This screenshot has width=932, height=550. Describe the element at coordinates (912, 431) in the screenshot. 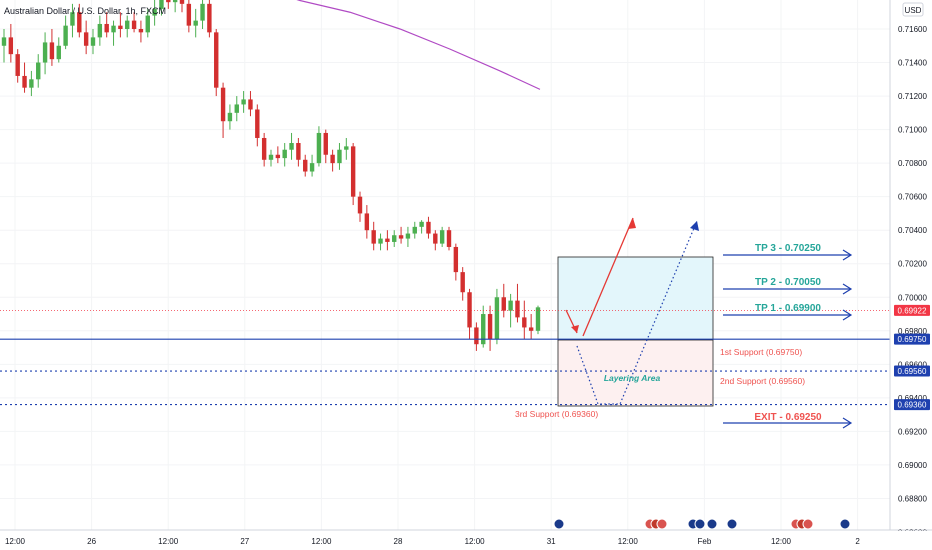

I see `price-tick-label: 0.69200` at that location.